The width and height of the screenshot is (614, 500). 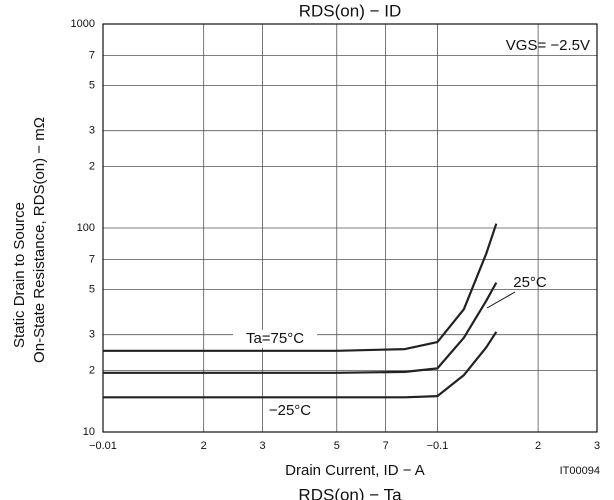 I want to click on y-axis-label: On-State Resistance, RDS(on) − mΩ, so click(x=39, y=240).